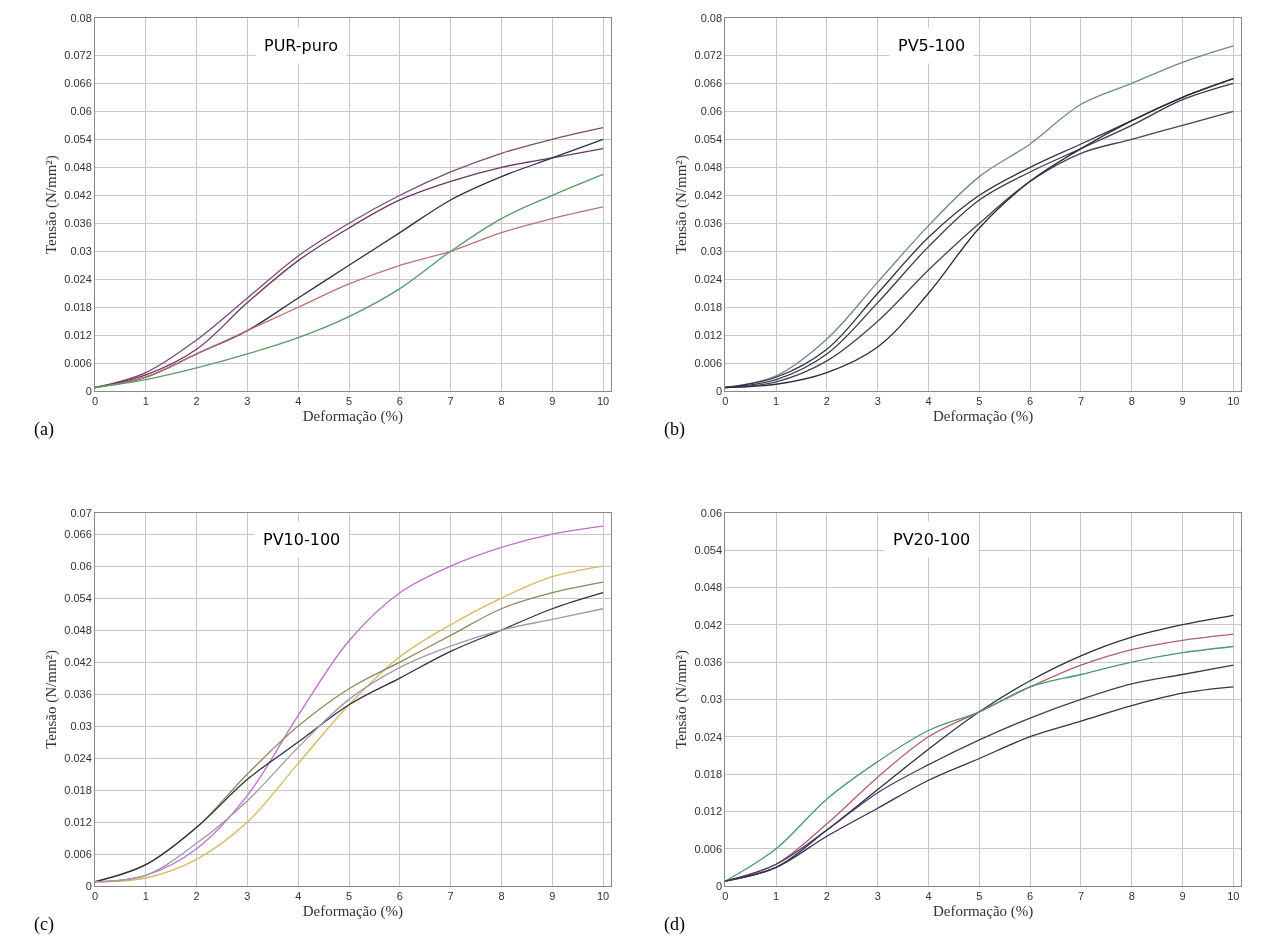 This screenshot has width=1261, height=941. I want to click on text: (b), so click(674, 429).